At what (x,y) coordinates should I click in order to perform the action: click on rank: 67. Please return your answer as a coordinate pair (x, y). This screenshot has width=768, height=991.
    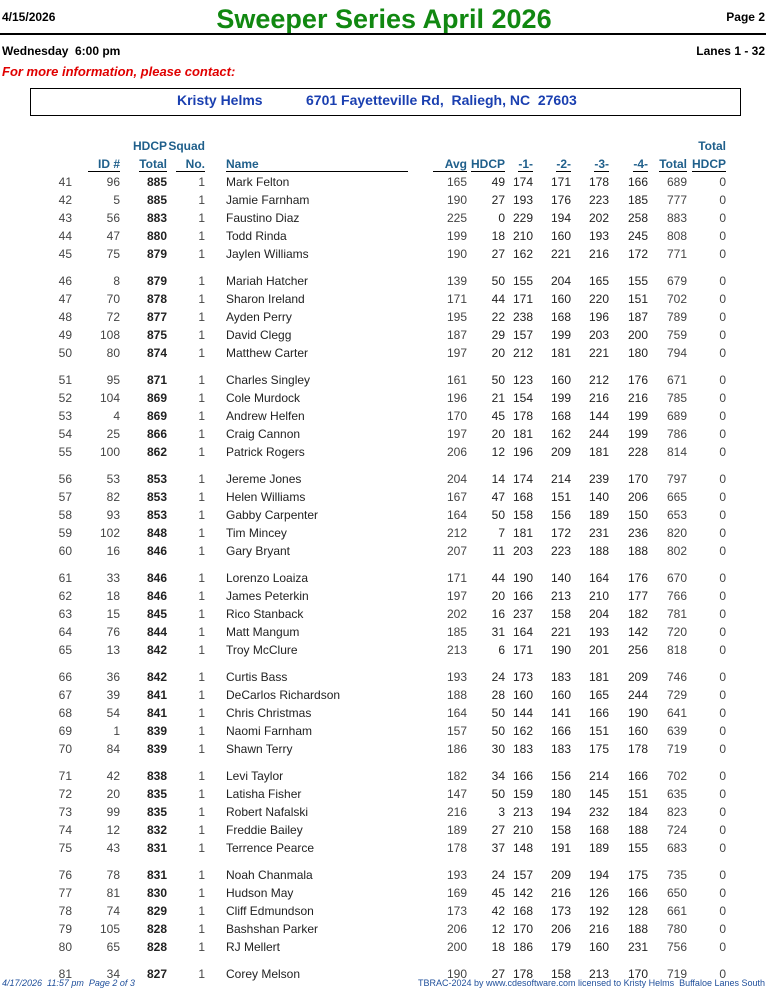
    Looking at the image, I should click on (65, 695).